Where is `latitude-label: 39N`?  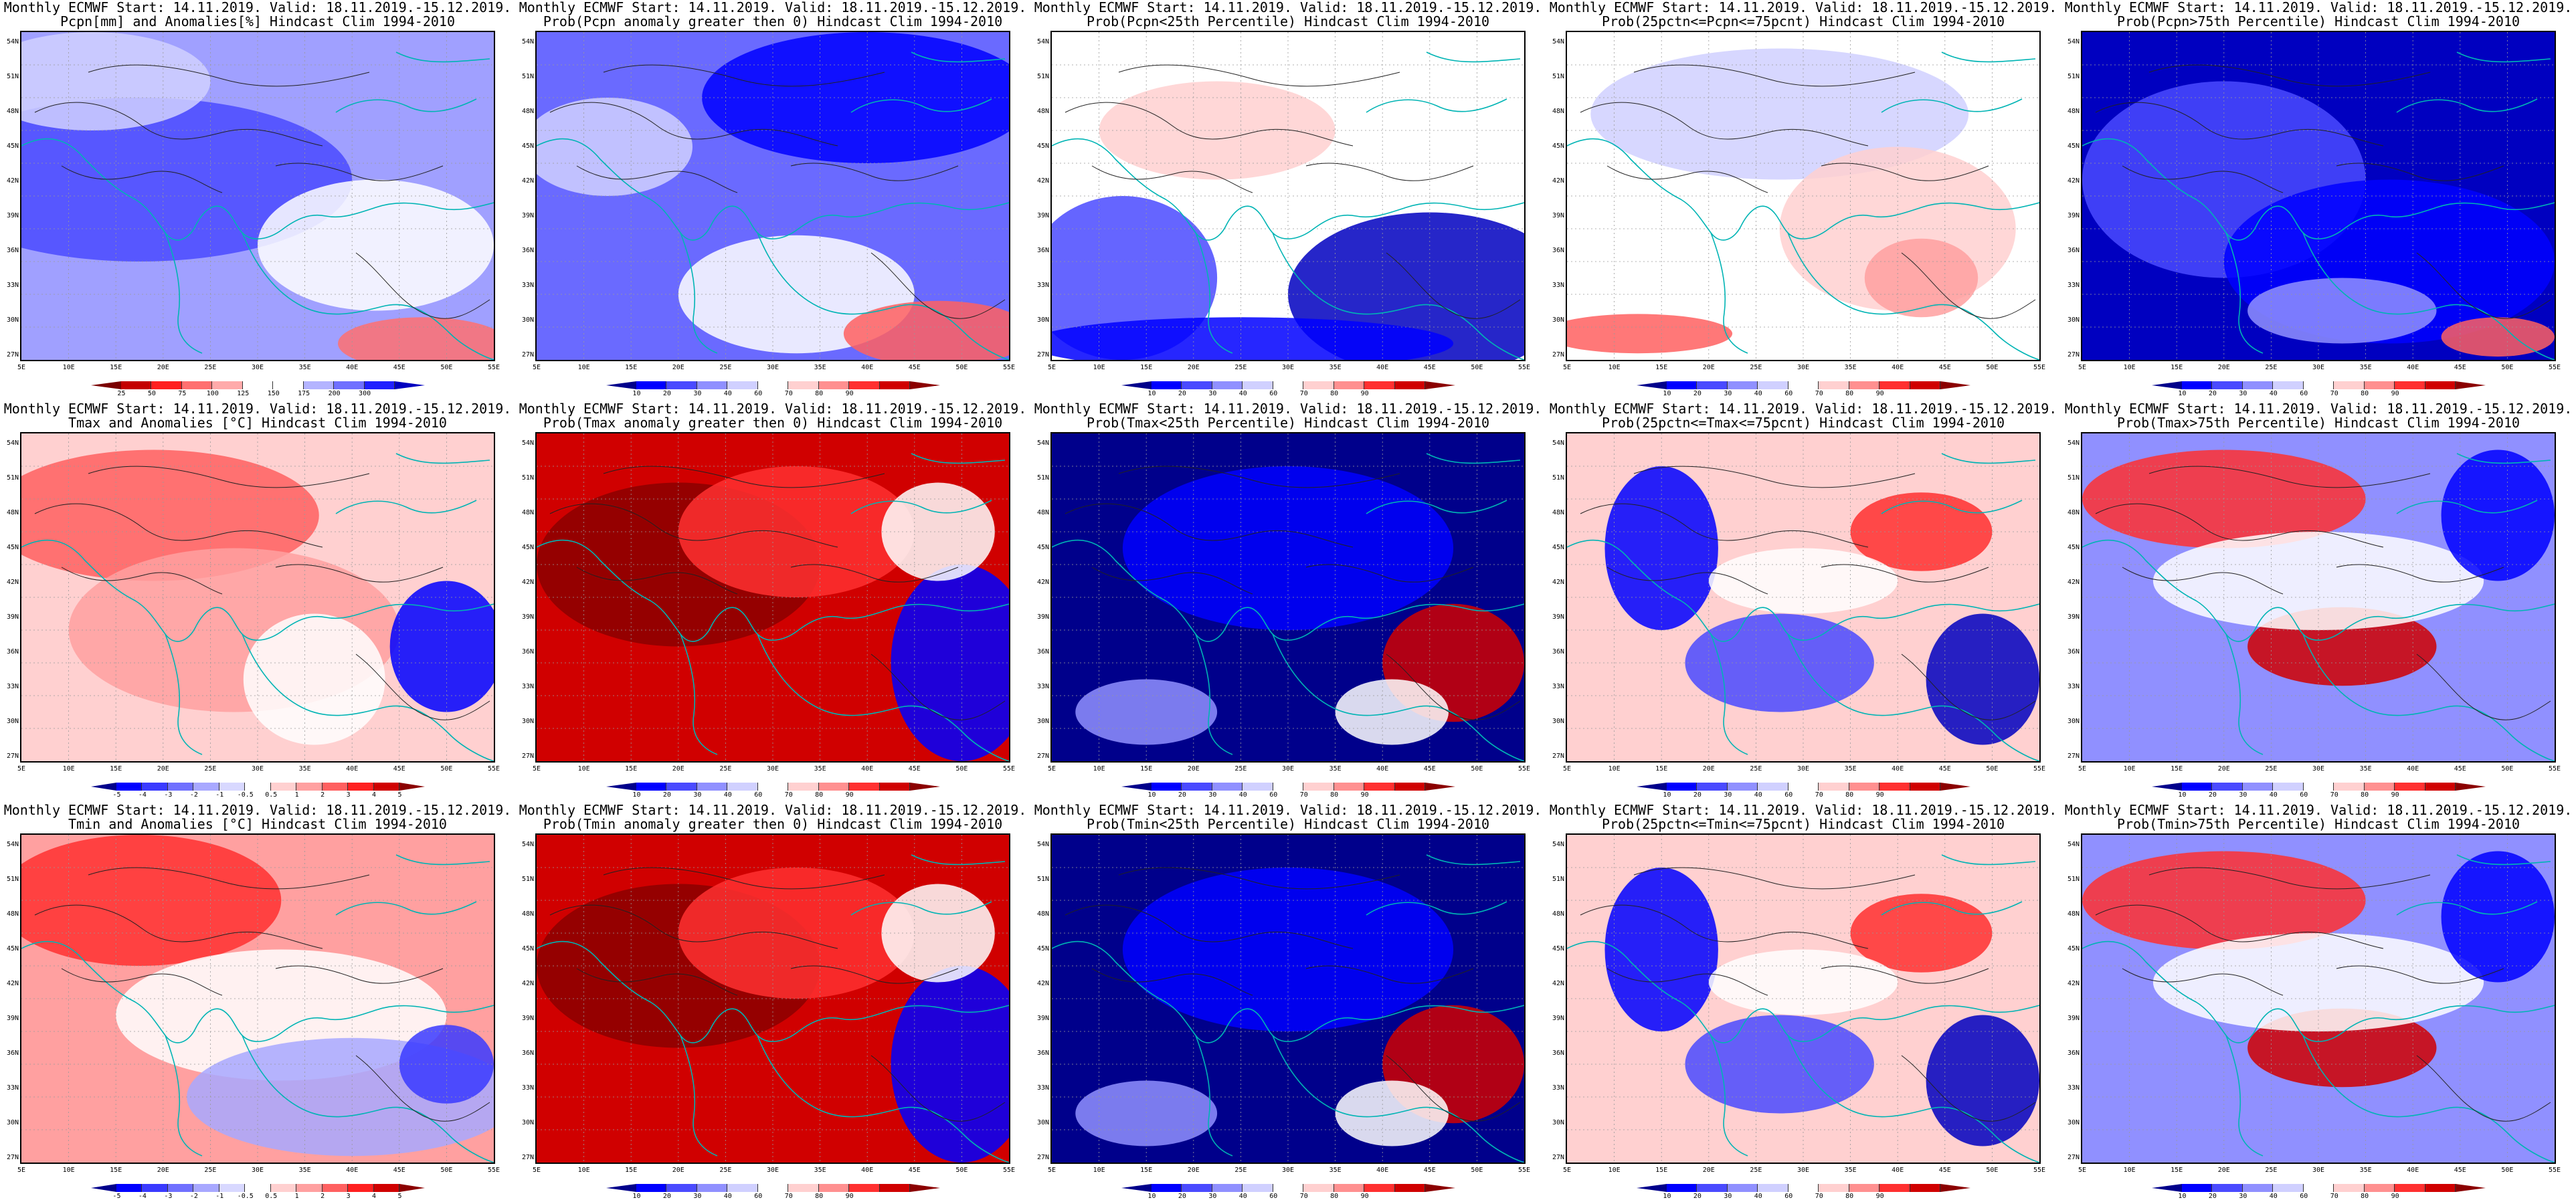
latitude-label: 39N is located at coordinates (12, 617).